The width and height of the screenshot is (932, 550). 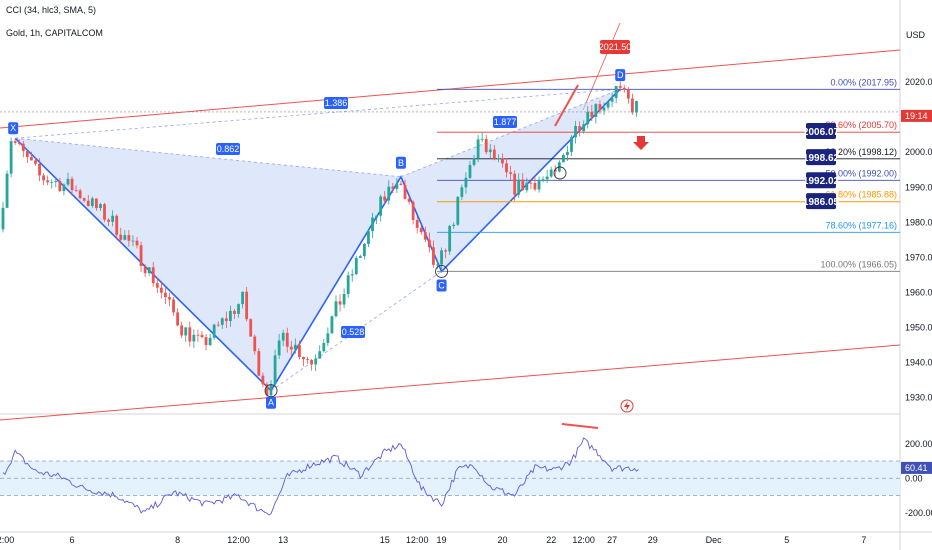 What do you see at coordinates (353, 332) in the screenshot?
I see `ratio-label: 0.528` at bounding box center [353, 332].